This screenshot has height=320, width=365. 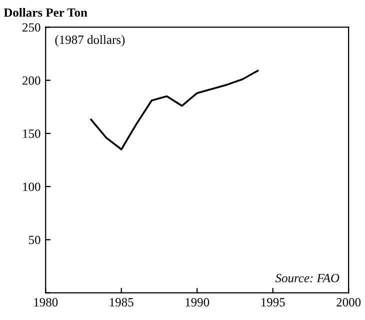 What do you see at coordinates (273, 302) in the screenshot?
I see `x-tick-label: 1995` at bounding box center [273, 302].